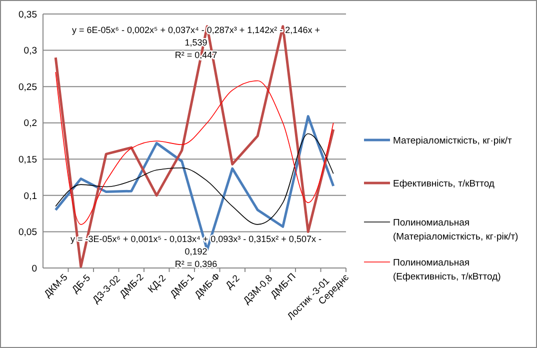 The image size is (537, 348). I want to click on x-tick-label: Д-2, so click(233, 282).